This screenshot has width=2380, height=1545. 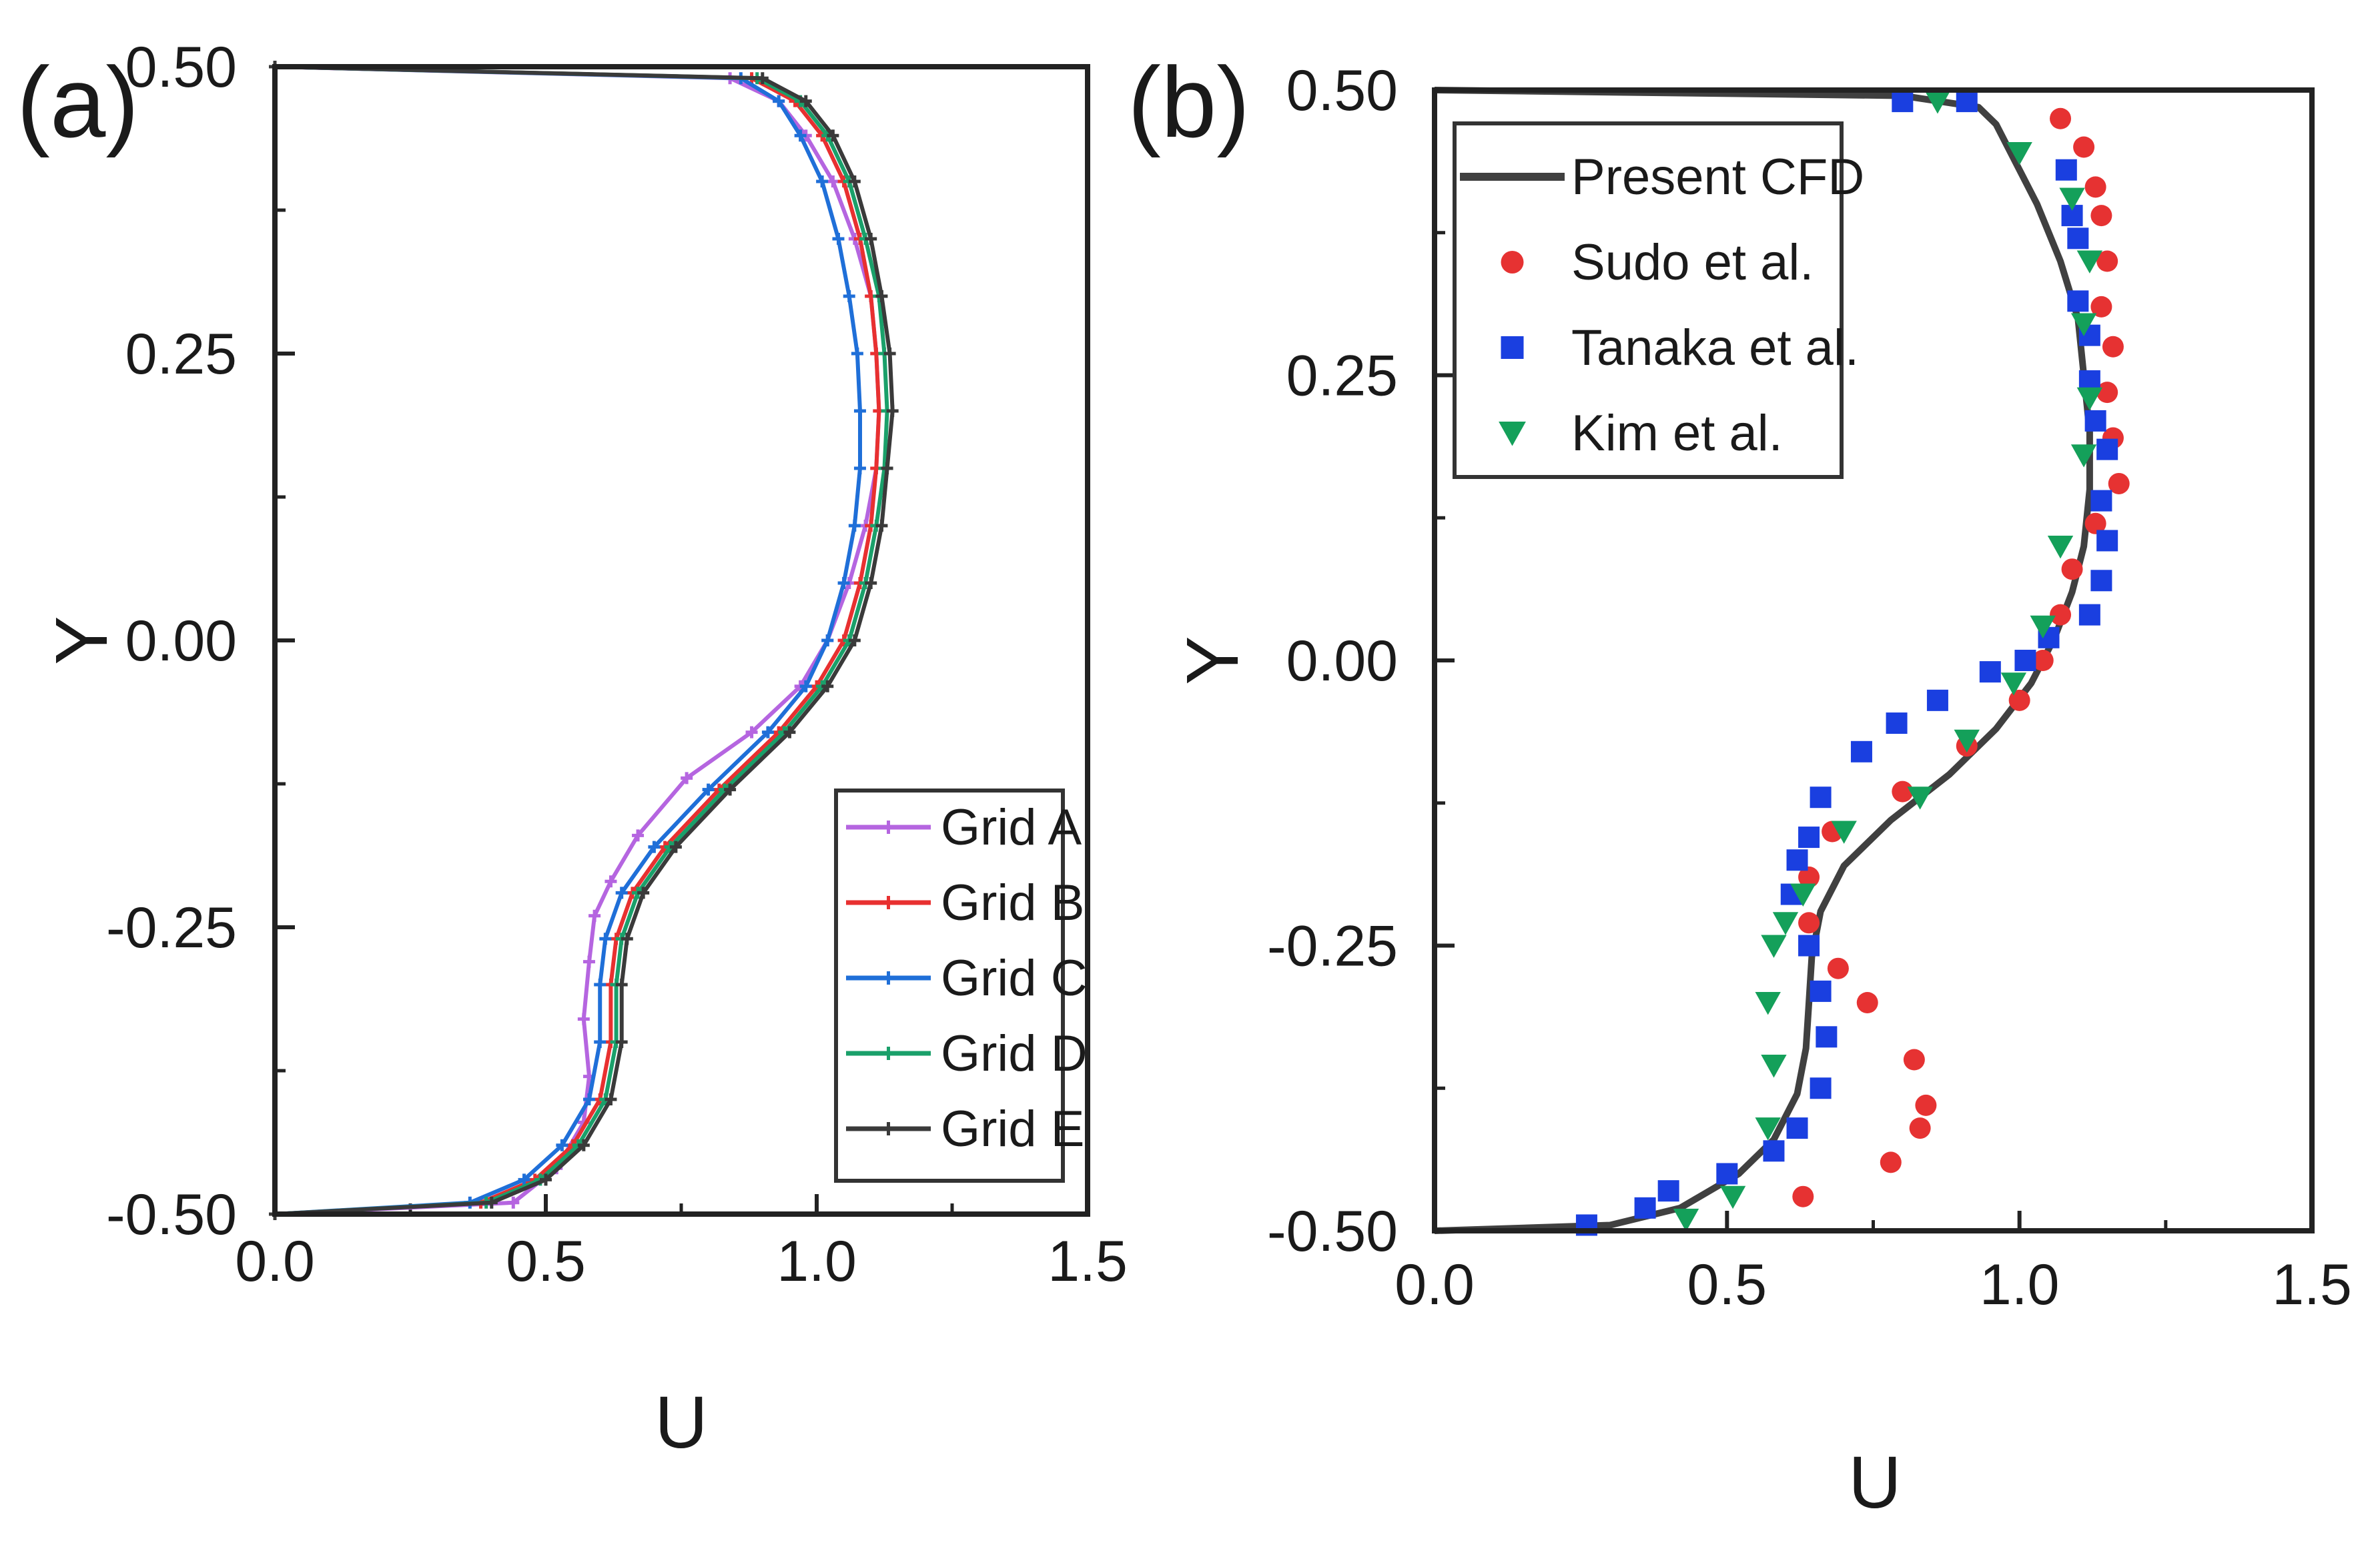 I want to click on series-kim-et-al, so click(x=1888, y=661).